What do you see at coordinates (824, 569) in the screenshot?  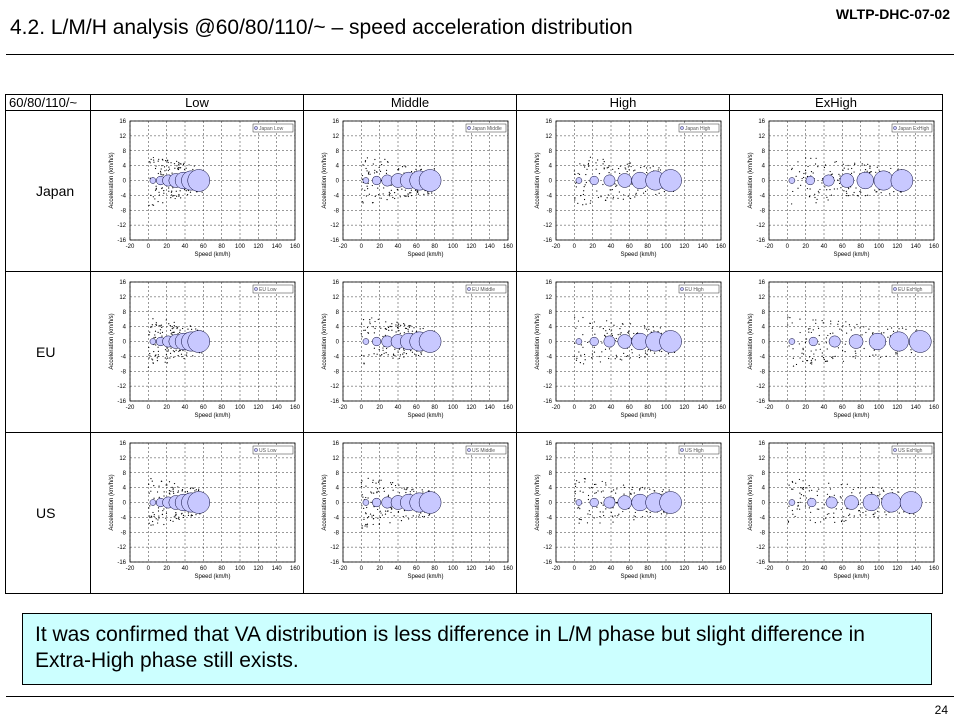 I see `x-tick-label: 40` at bounding box center [824, 569].